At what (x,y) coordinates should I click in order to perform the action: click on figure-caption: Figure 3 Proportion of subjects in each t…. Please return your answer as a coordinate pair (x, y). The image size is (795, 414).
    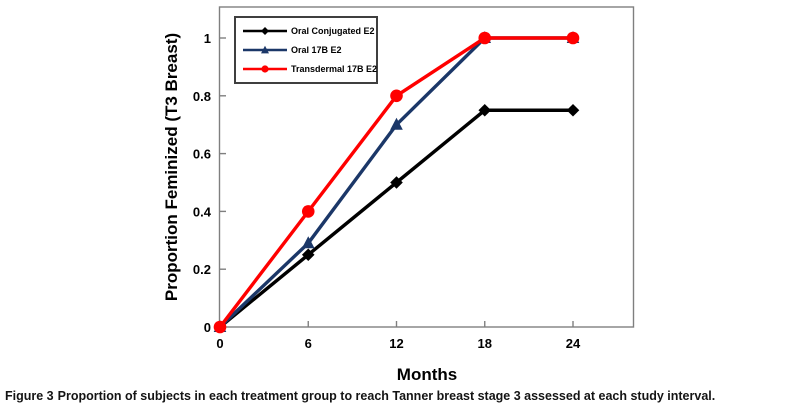
    Looking at the image, I should click on (398, 397).